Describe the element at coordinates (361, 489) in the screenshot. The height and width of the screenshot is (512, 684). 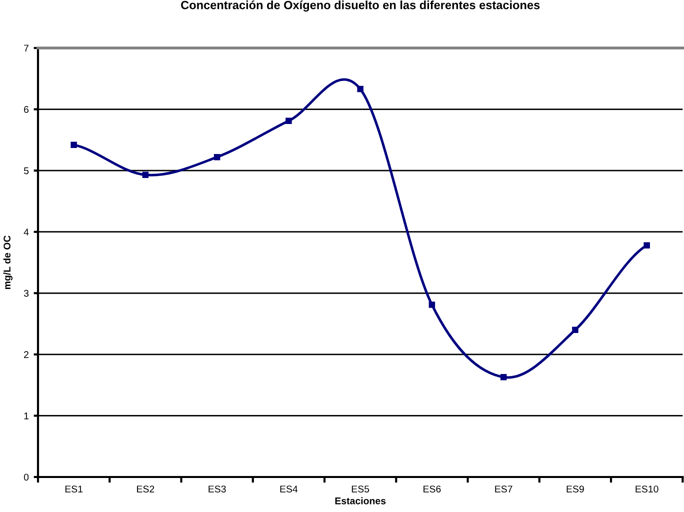
I see `x-tick-label: ES5` at that location.